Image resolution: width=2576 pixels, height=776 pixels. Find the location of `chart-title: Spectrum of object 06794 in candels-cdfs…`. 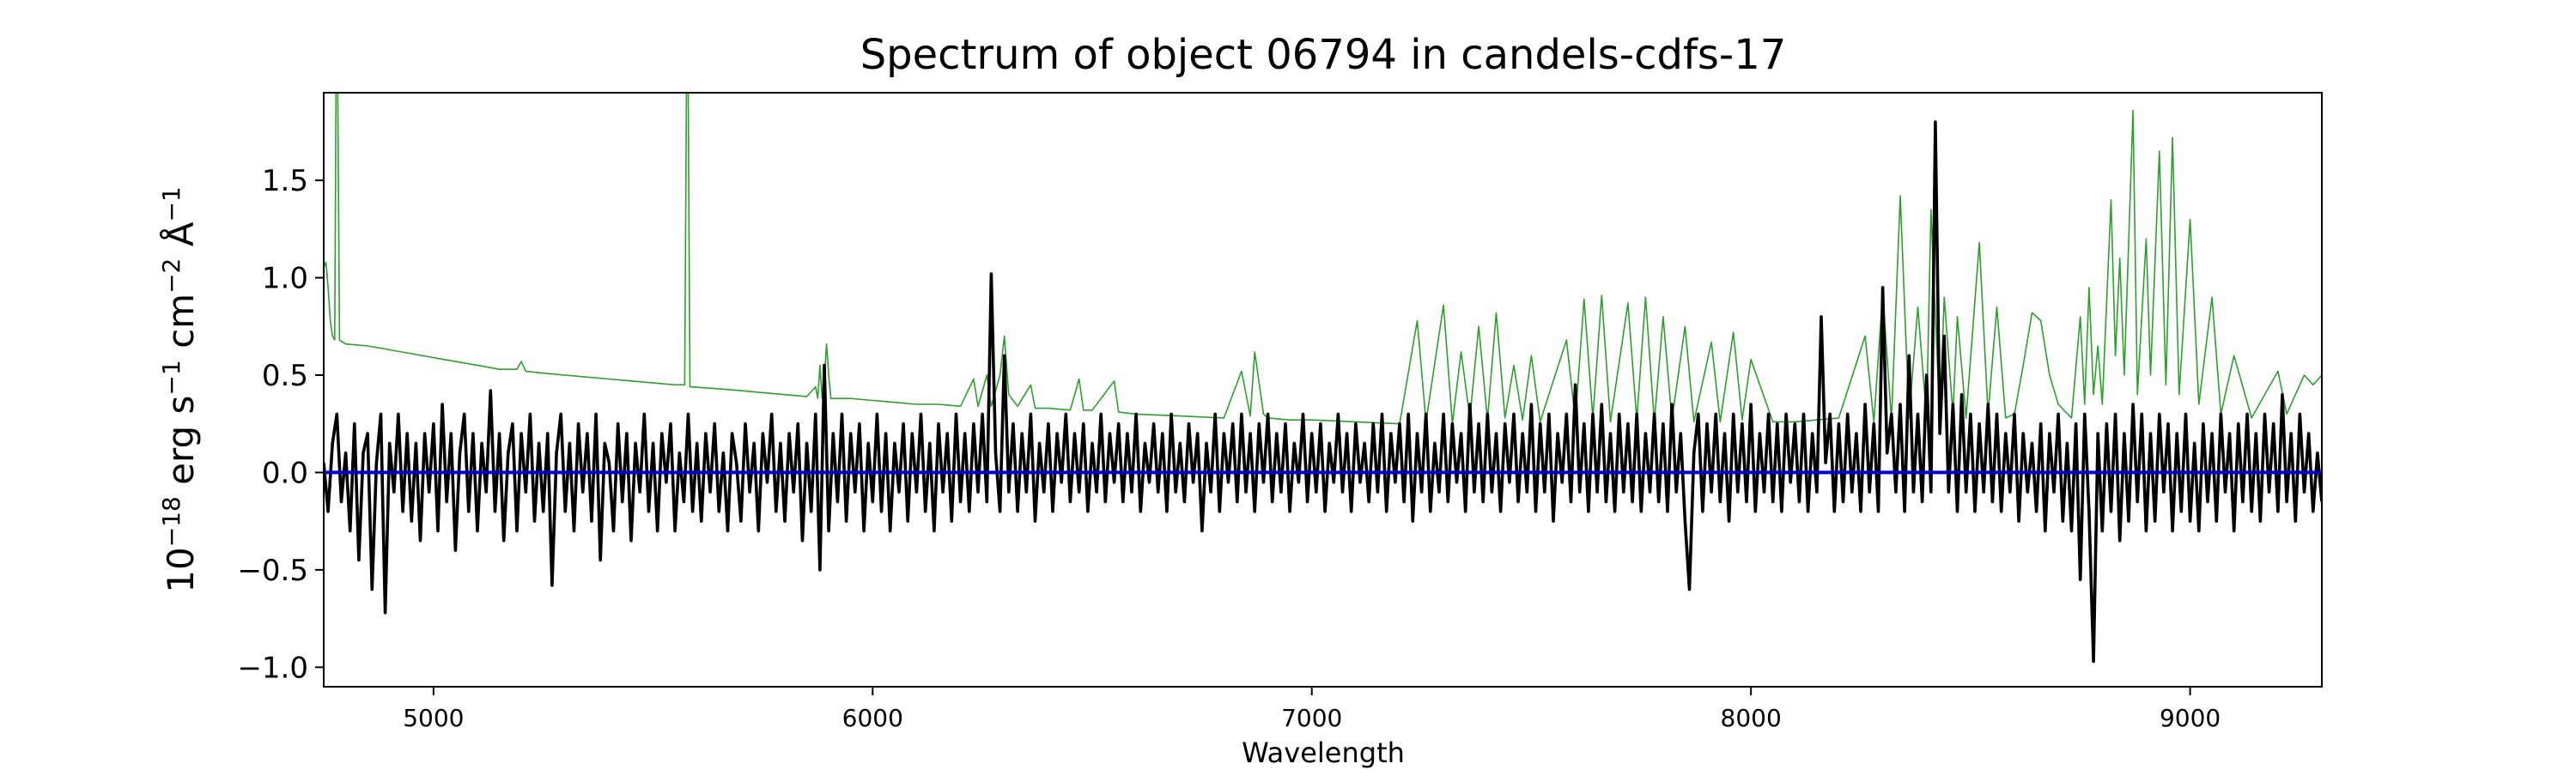

chart-title: Spectrum of object 06794 in candels-cdfs… is located at coordinates (1323, 55).